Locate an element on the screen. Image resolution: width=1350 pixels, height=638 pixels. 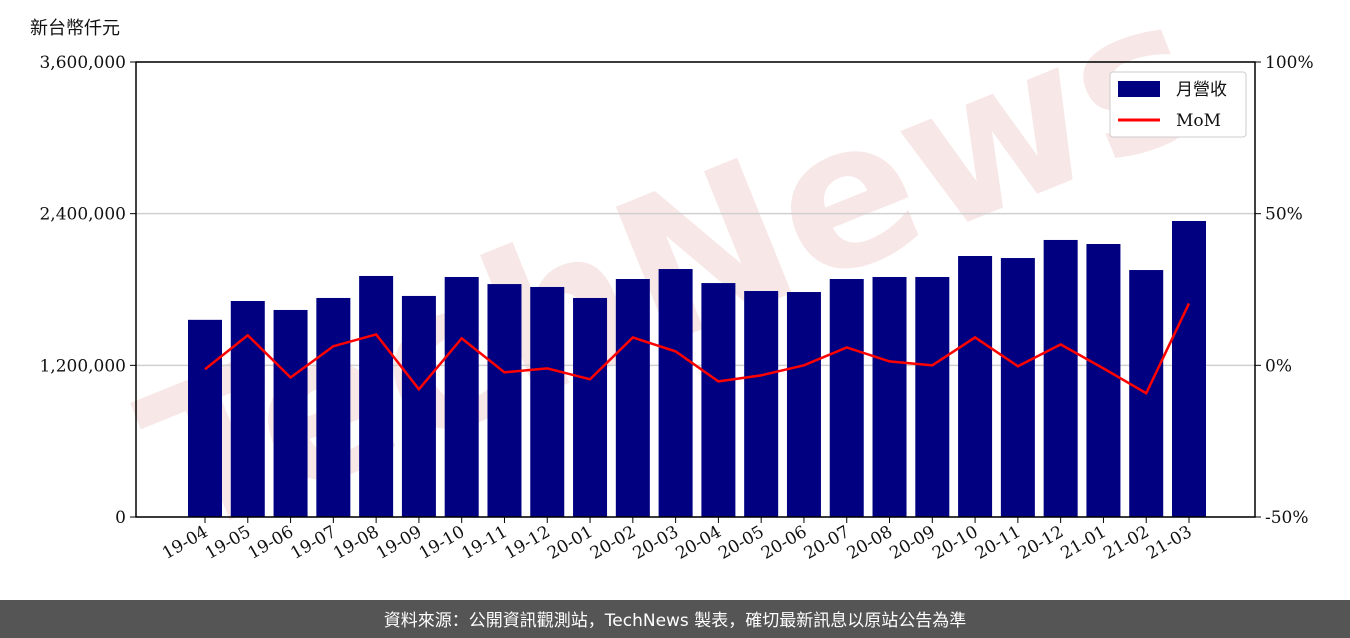
x-tick-label: 19-12 is located at coordinates (527, 543).